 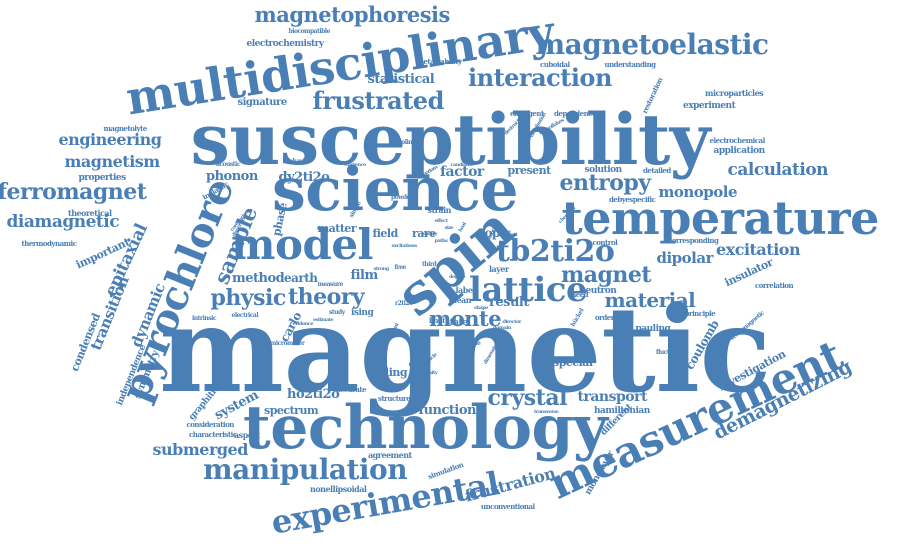 What do you see at coordinates (248, 298) in the screenshot?
I see `word-physic: physic` at bounding box center [248, 298].